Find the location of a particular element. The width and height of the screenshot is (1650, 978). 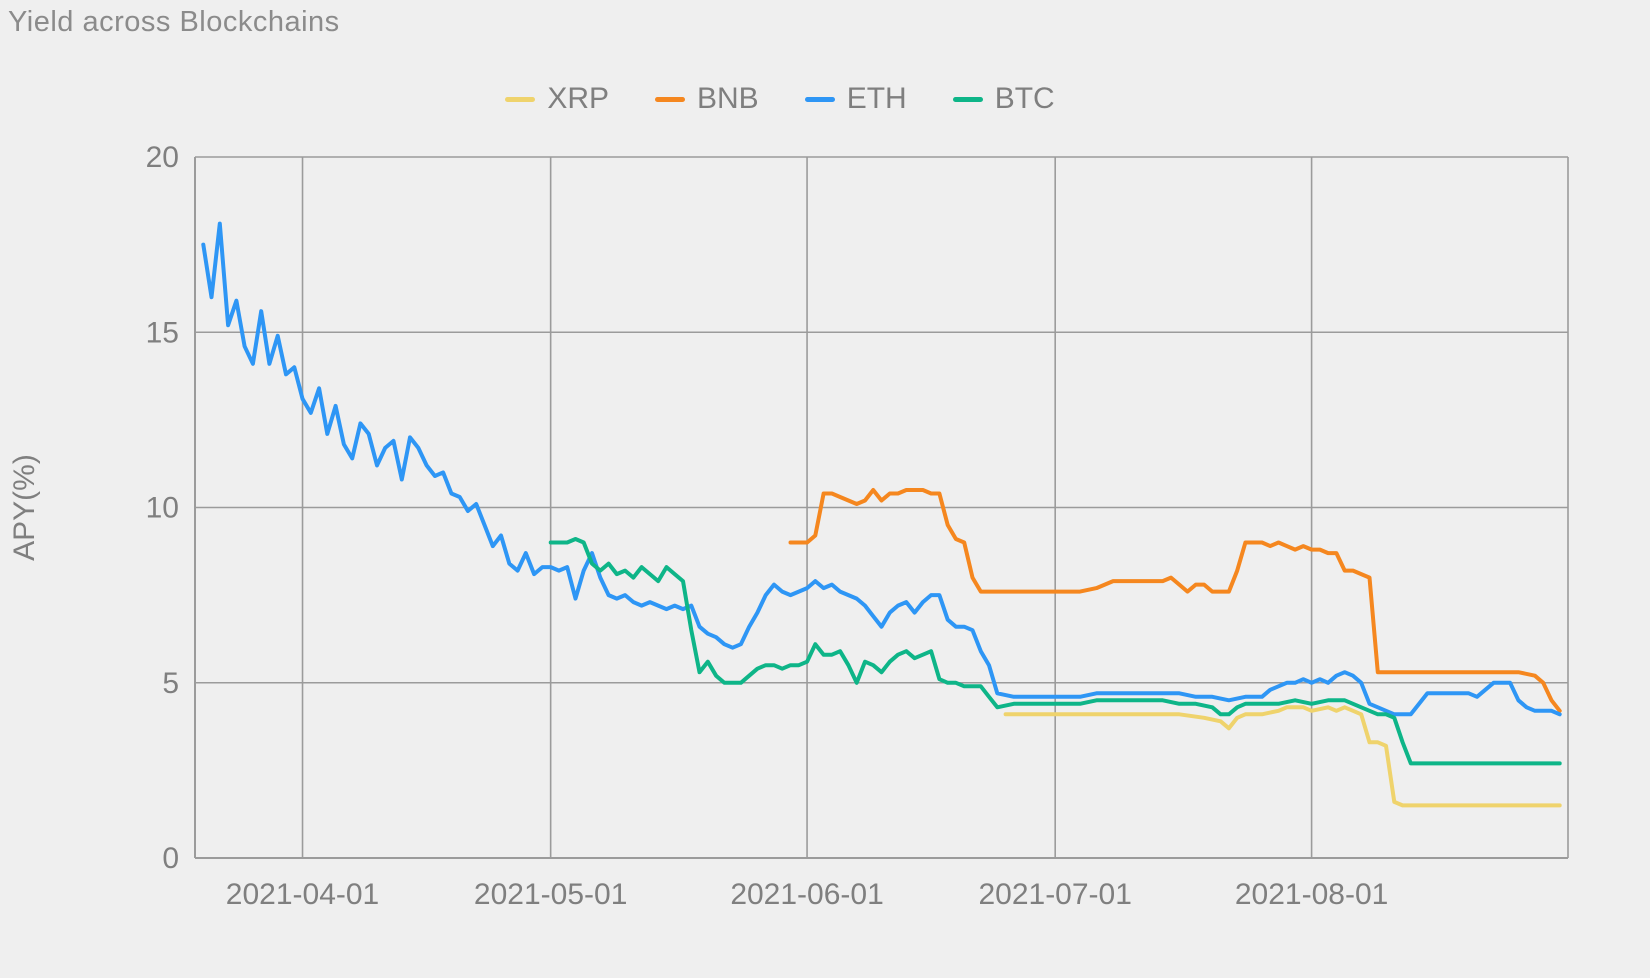

series-line-xrp is located at coordinates (1282, 756).